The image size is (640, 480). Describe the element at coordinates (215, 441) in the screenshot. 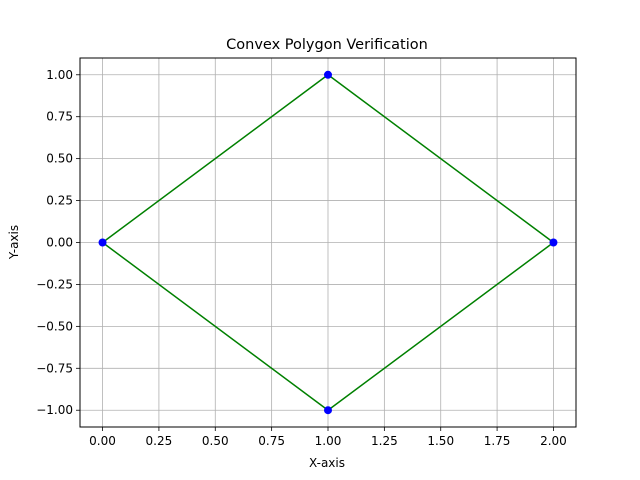

I see `x-tick-label: 0.50` at that location.